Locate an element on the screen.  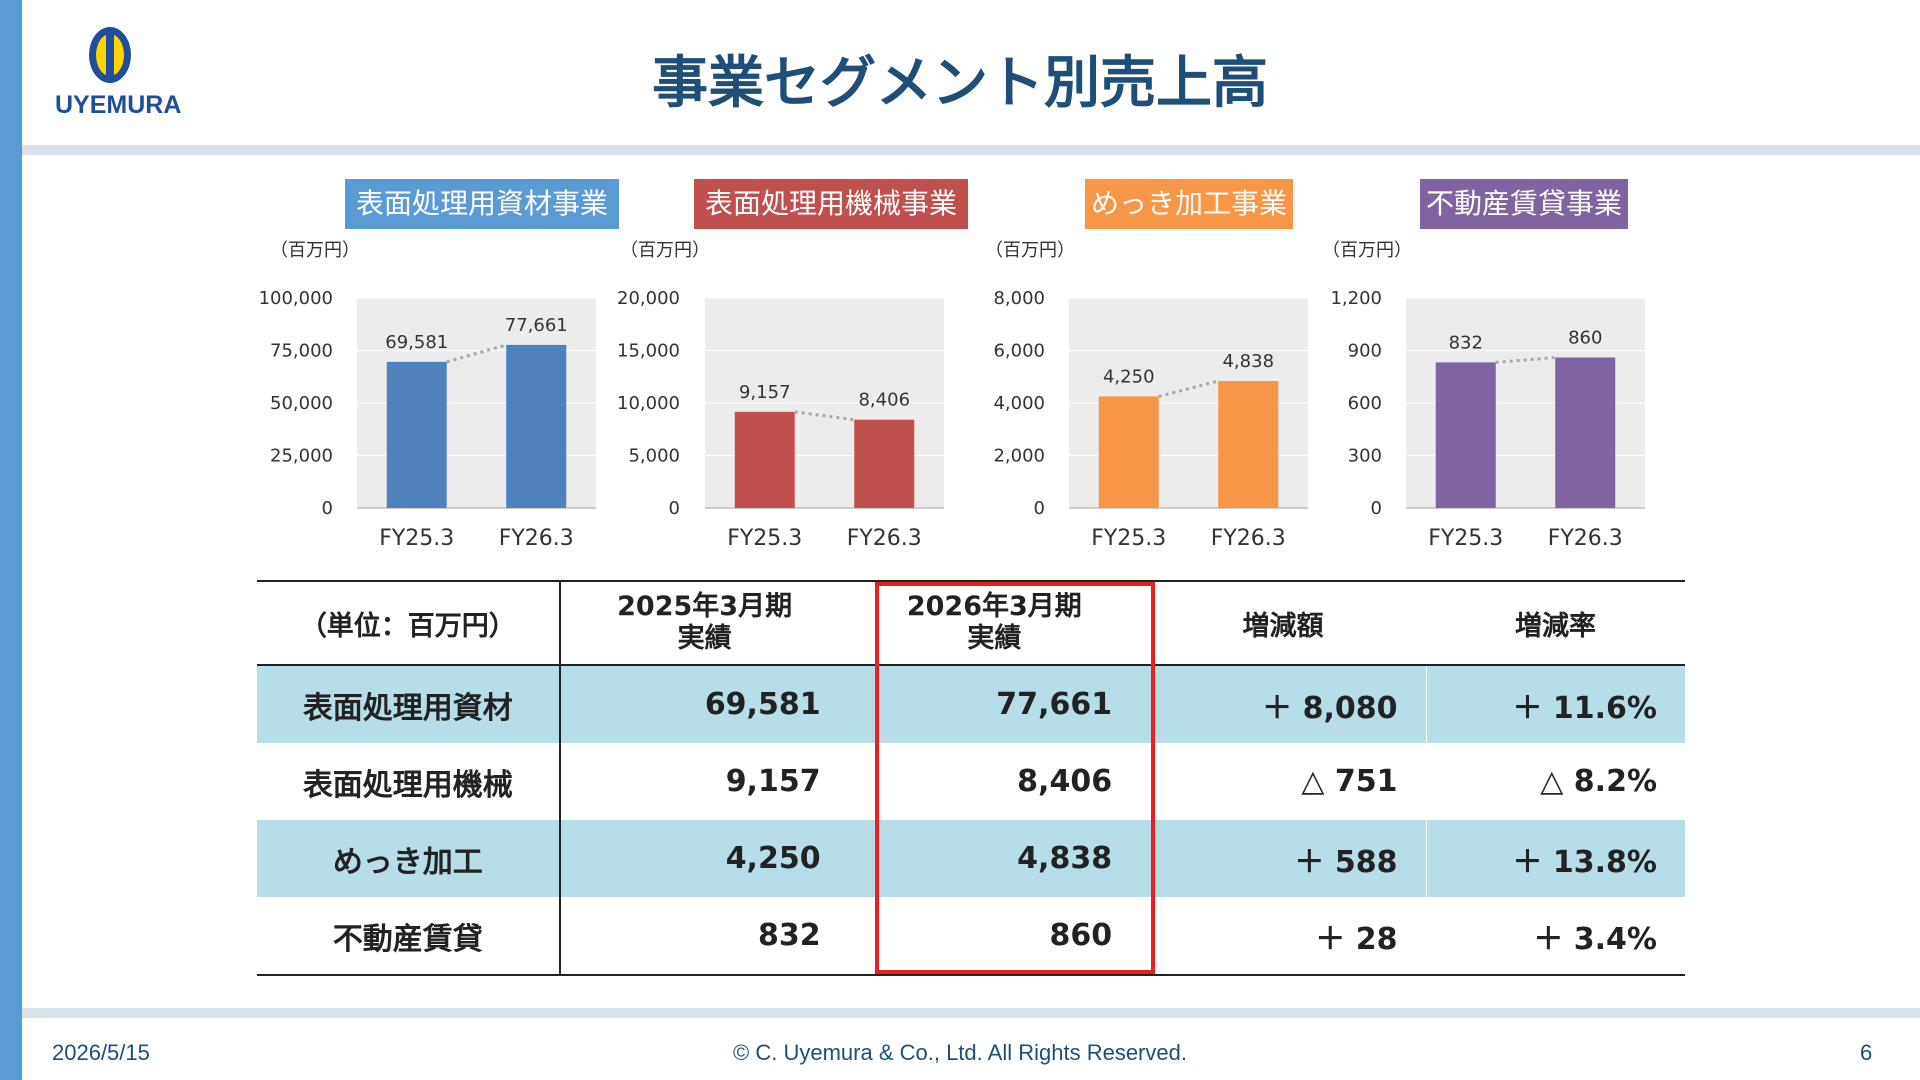
y-tick-label: 15,000 is located at coordinates (648, 351).